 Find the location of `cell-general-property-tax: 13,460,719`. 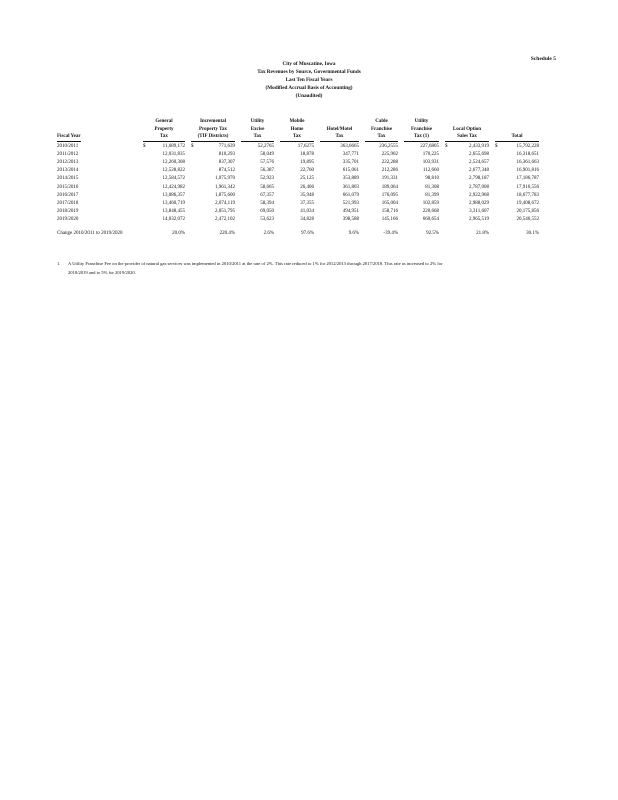

cell-general-property-tax: 13,460,719 is located at coordinates (164, 204).